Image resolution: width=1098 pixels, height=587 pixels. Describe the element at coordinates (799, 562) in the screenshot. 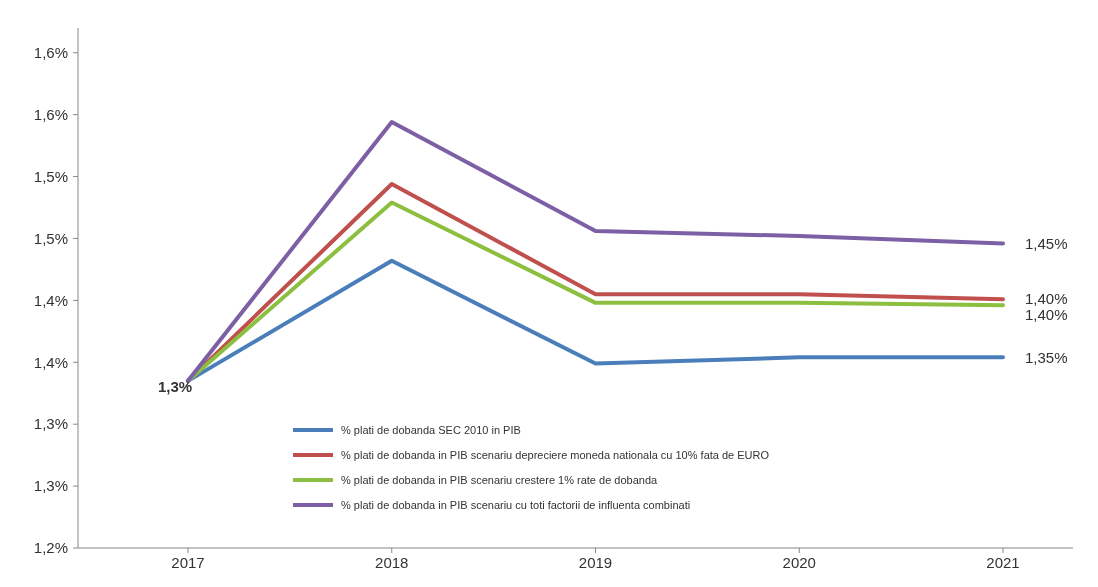

I see `x-tick-label: 2020` at that location.